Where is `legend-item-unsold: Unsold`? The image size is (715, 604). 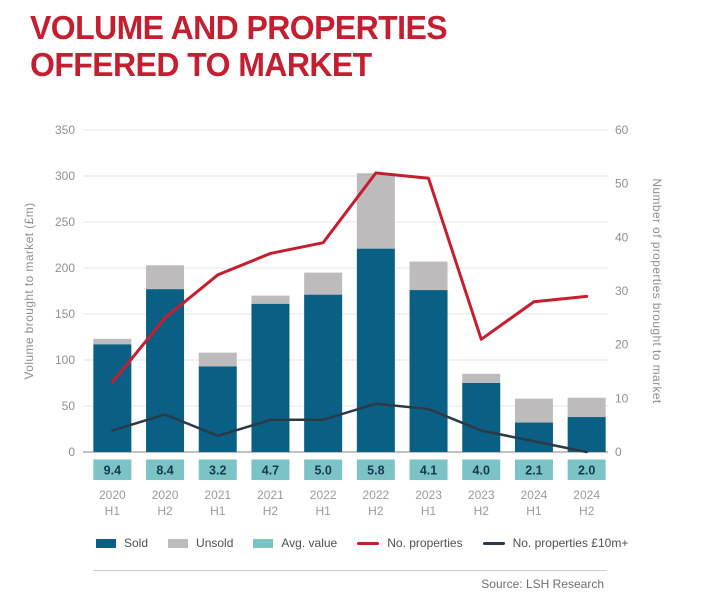 legend-item-unsold: Unsold is located at coordinates (200, 543).